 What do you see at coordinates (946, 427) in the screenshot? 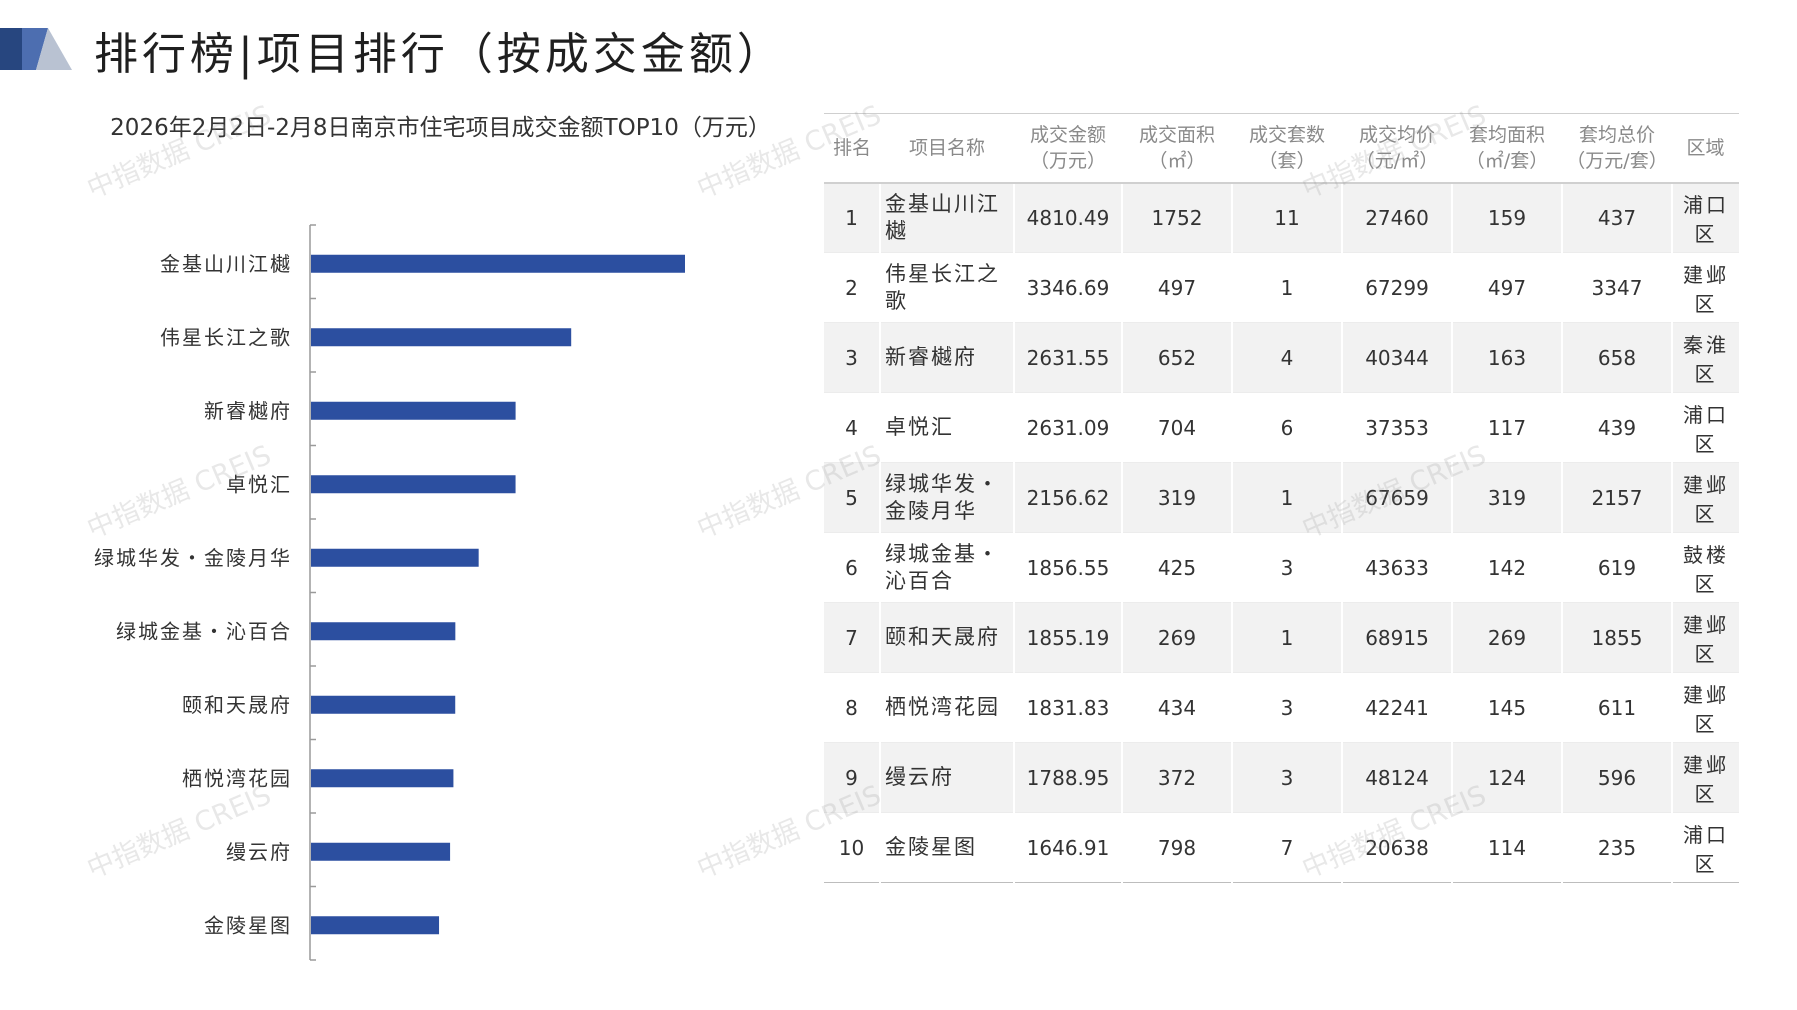
I see `table-cell: 卓悦汇` at bounding box center [946, 427].